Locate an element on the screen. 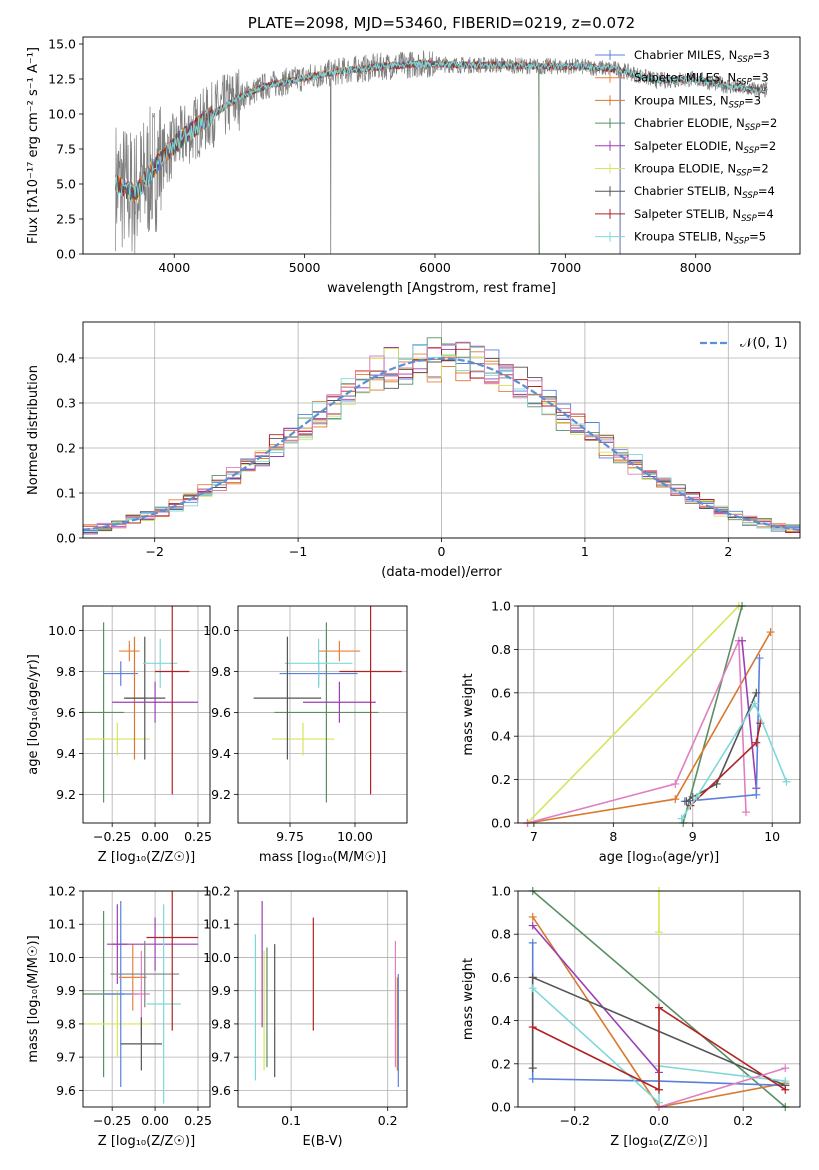  legend-entry: Kroupa MILES, NSSP=3 is located at coordinates (697, 101).